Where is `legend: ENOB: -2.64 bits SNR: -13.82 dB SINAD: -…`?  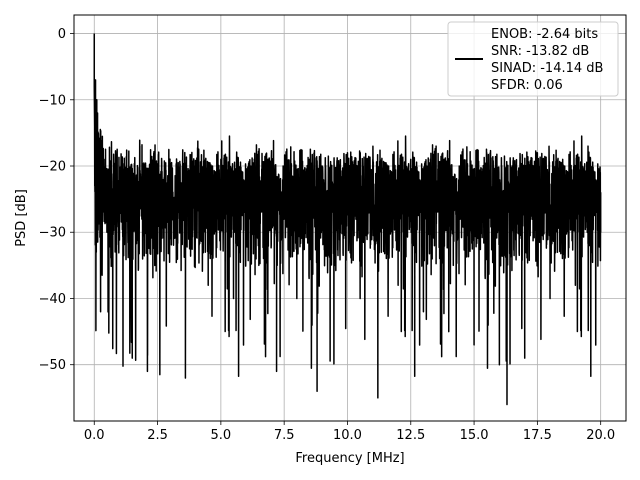
legend: ENOB: -2.64 bits SNR: -13.82 dB SINAD: -… is located at coordinates (533, 59).